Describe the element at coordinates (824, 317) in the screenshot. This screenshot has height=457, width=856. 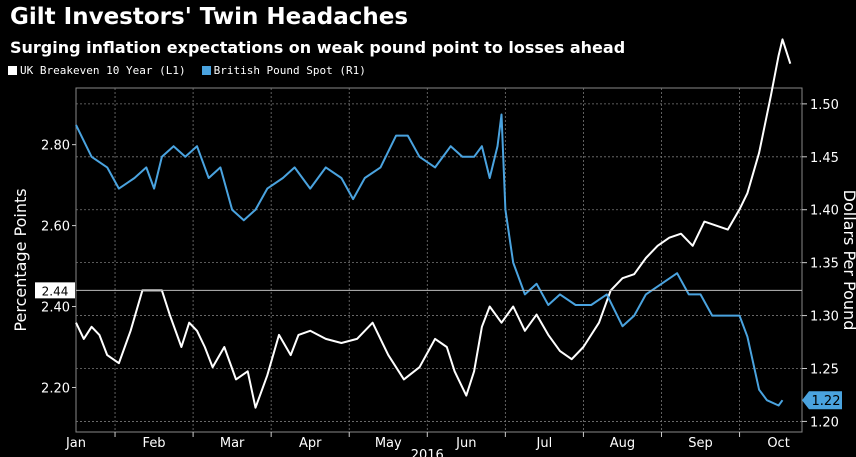
I see `y-right-tick-label: 1.30` at that location.